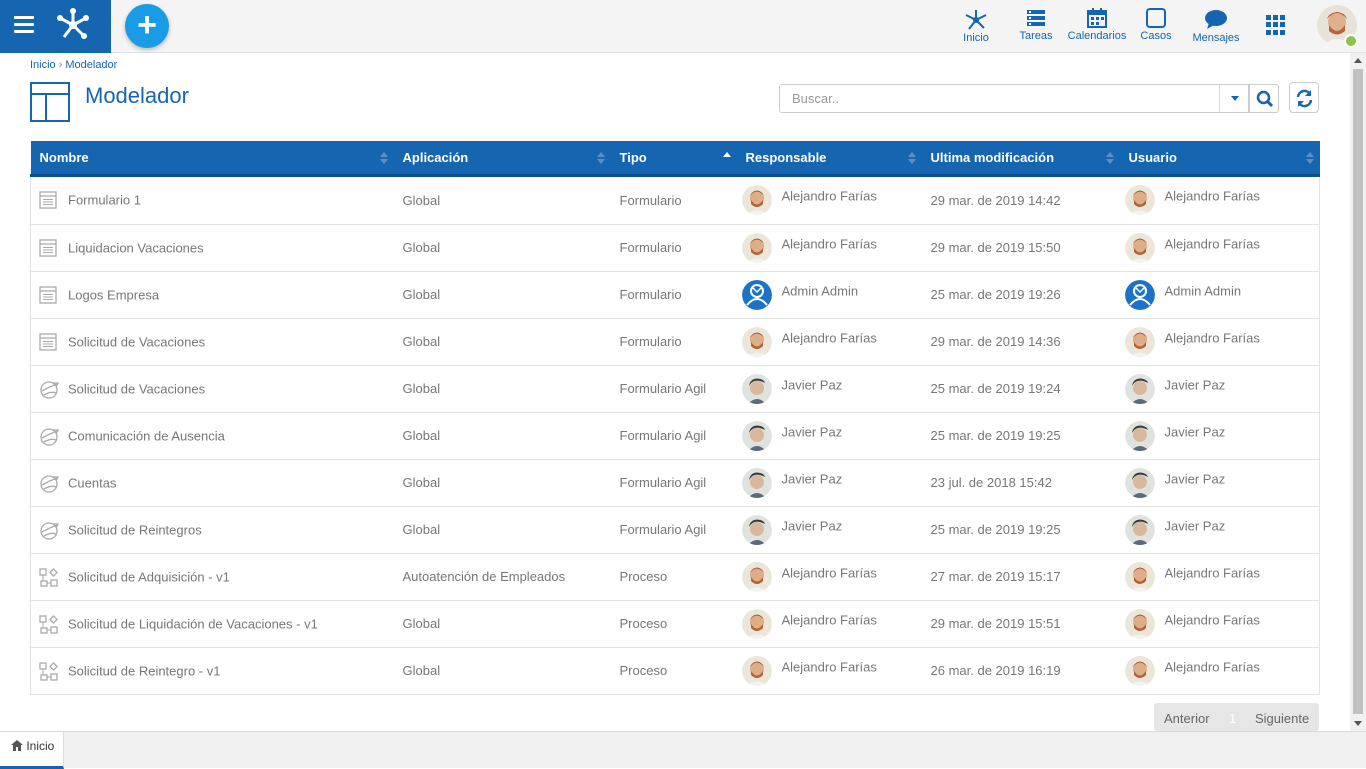 This screenshot has height=769, width=1366. Describe the element at coordinates (1220, 294) in the screenshot. I see `cell-usuario: Admin Admin` at that location.